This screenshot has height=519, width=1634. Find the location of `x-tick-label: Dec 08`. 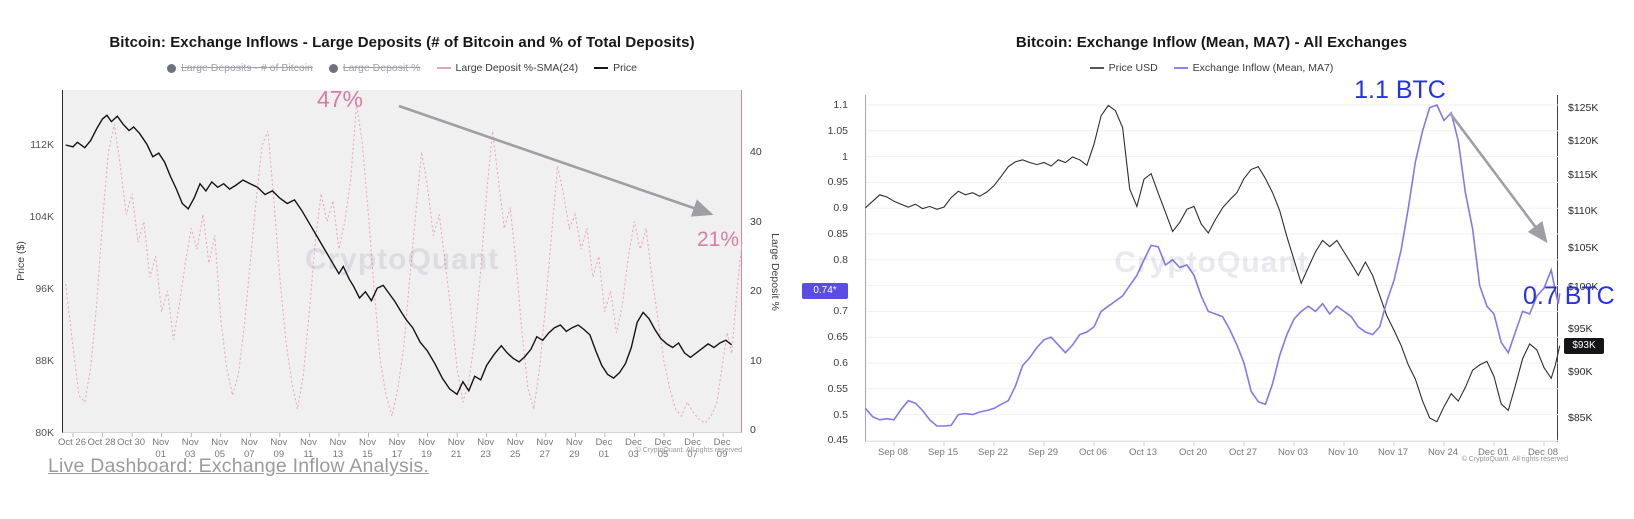

x-tick-label: Dec 08 is located at coordinates (1543, 452).